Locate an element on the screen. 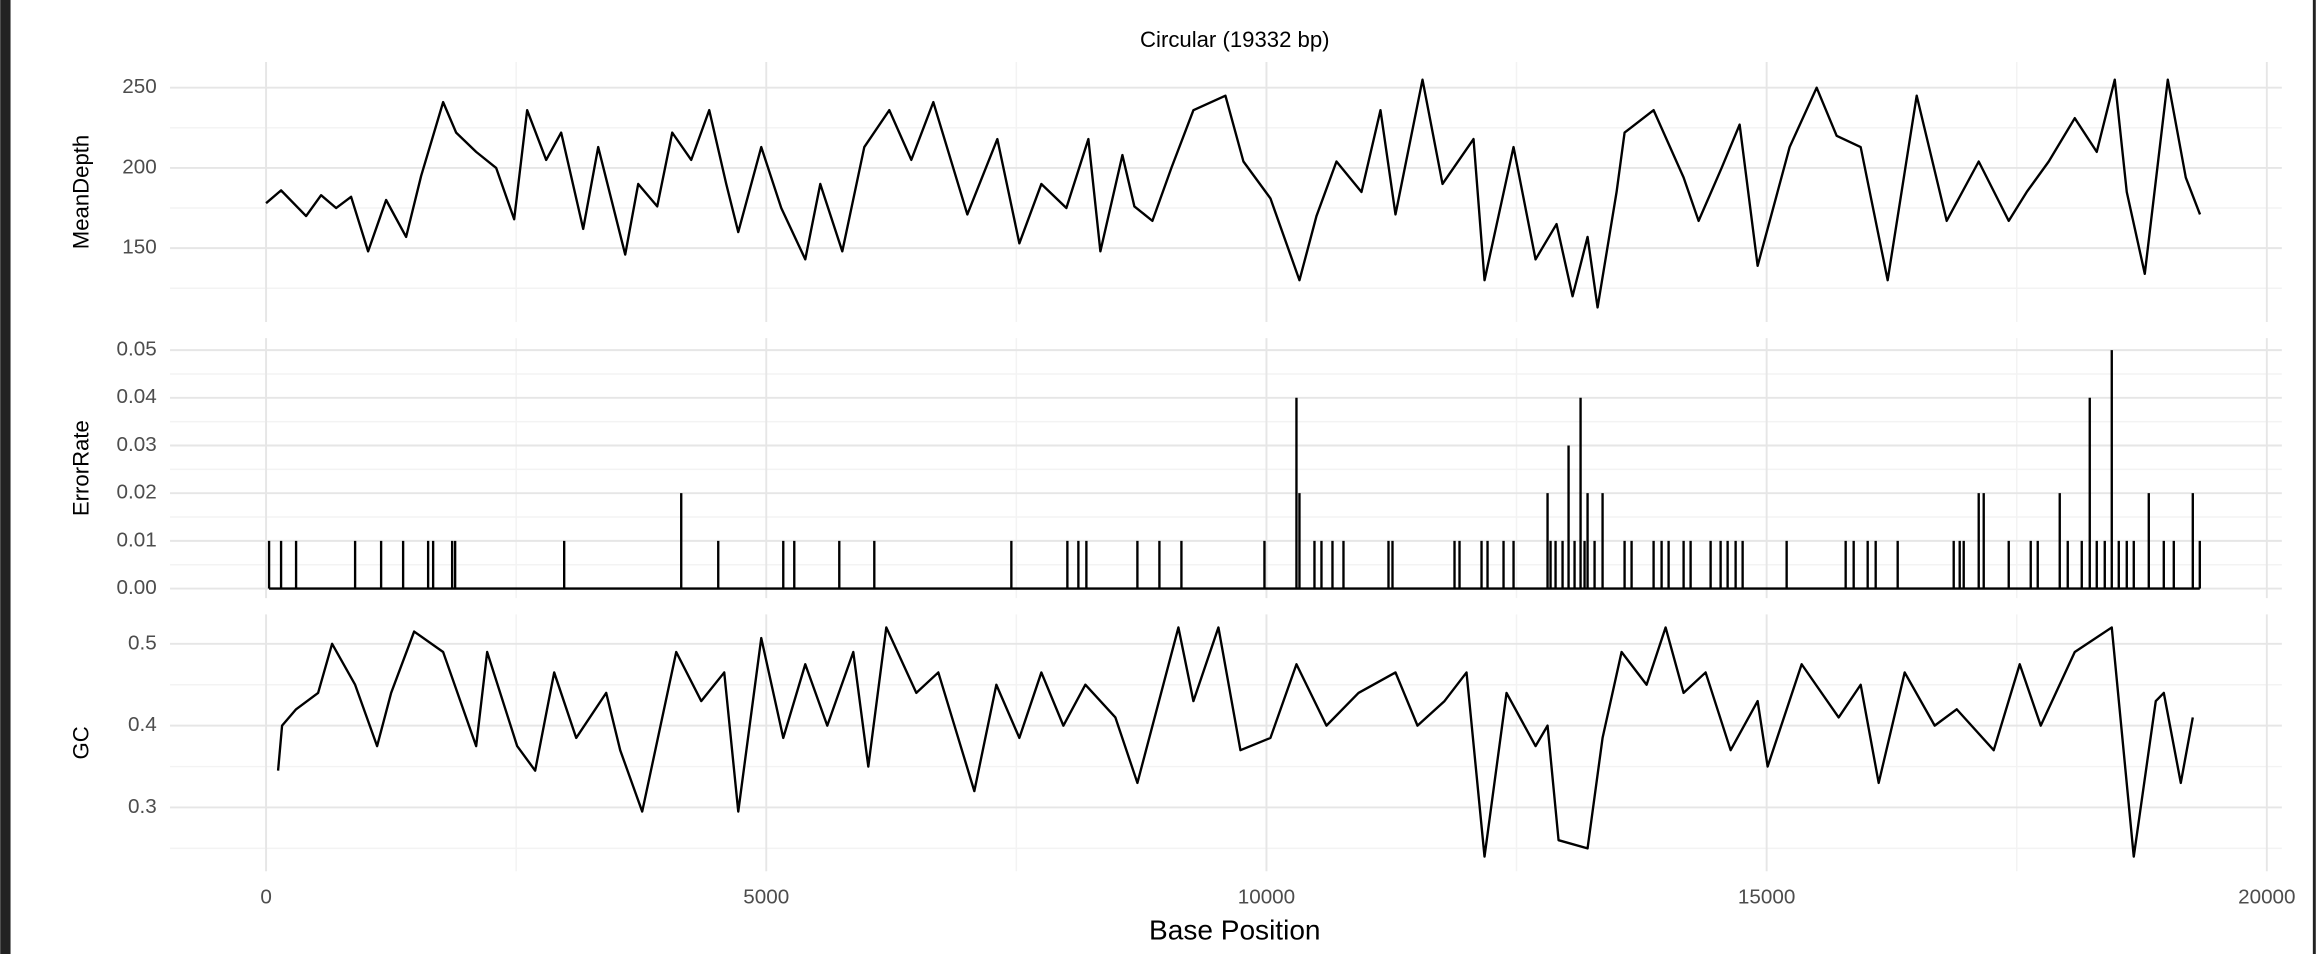  y-tick-label: 0.03 is located at coordinates (137, 444).